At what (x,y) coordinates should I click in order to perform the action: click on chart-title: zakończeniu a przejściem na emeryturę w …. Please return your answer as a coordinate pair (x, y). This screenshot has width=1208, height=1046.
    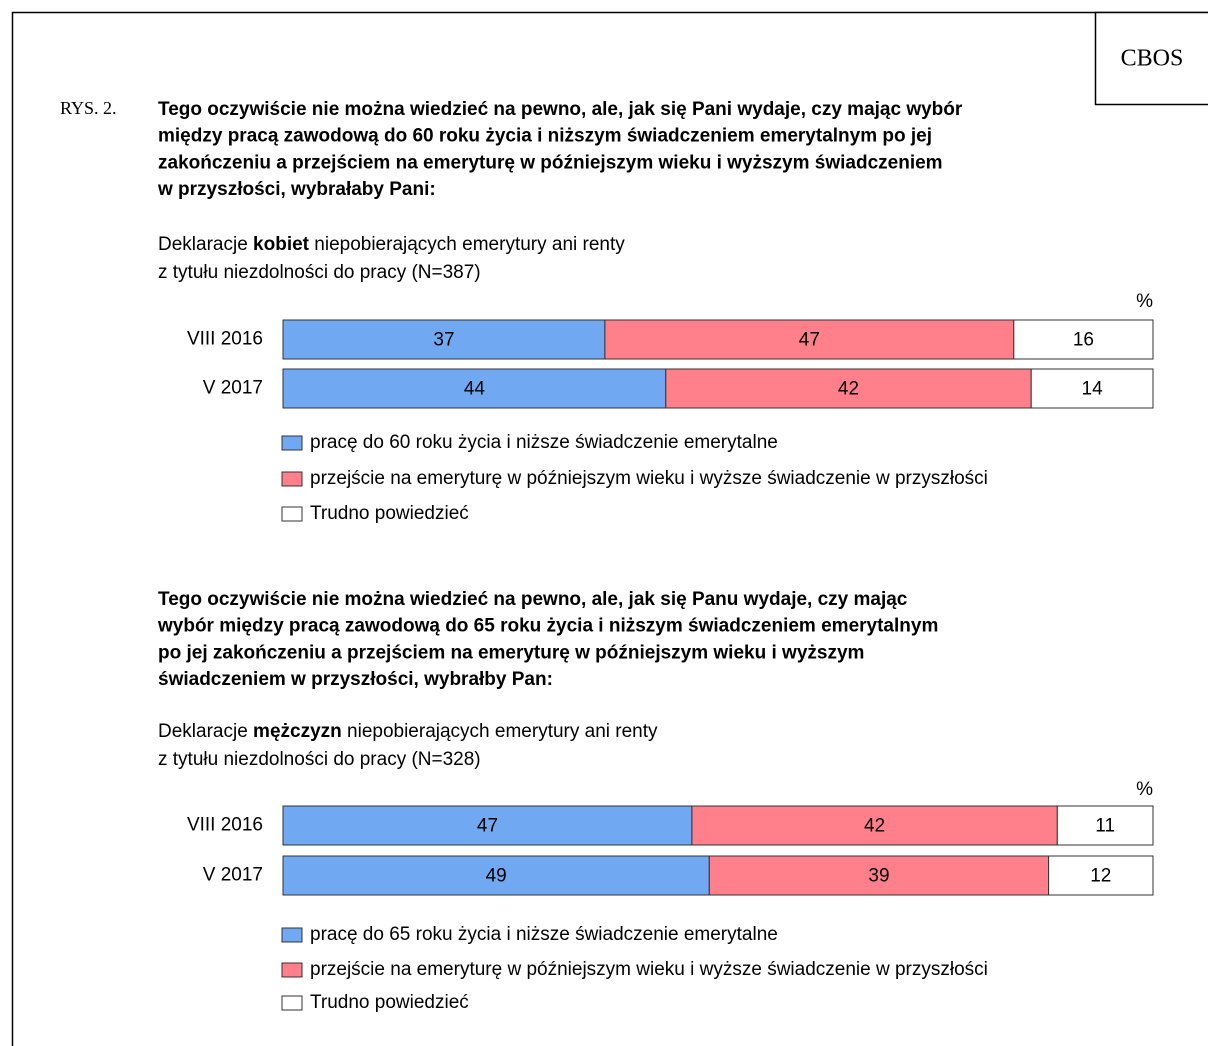
    Looking at the image, I should click on (550, 162).